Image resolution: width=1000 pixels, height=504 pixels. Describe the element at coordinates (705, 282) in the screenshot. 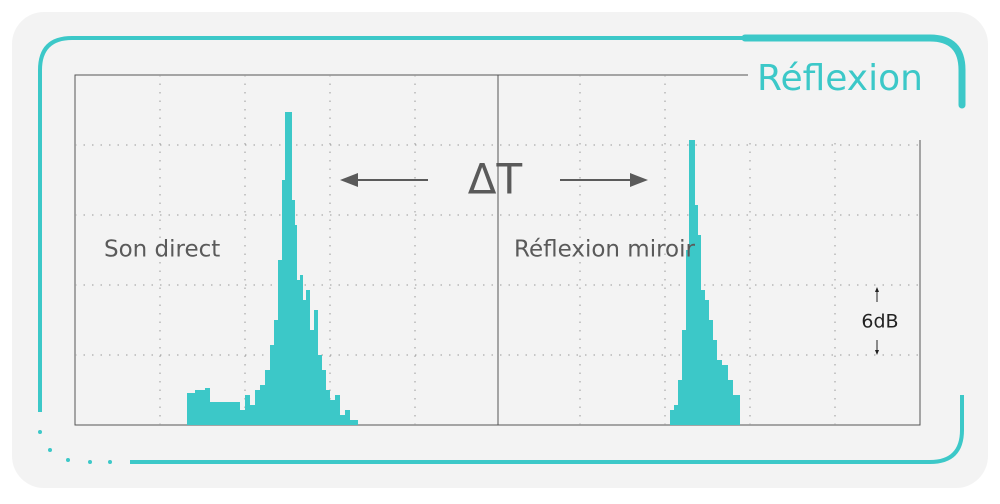

I see `mirror-waveform` at that location.